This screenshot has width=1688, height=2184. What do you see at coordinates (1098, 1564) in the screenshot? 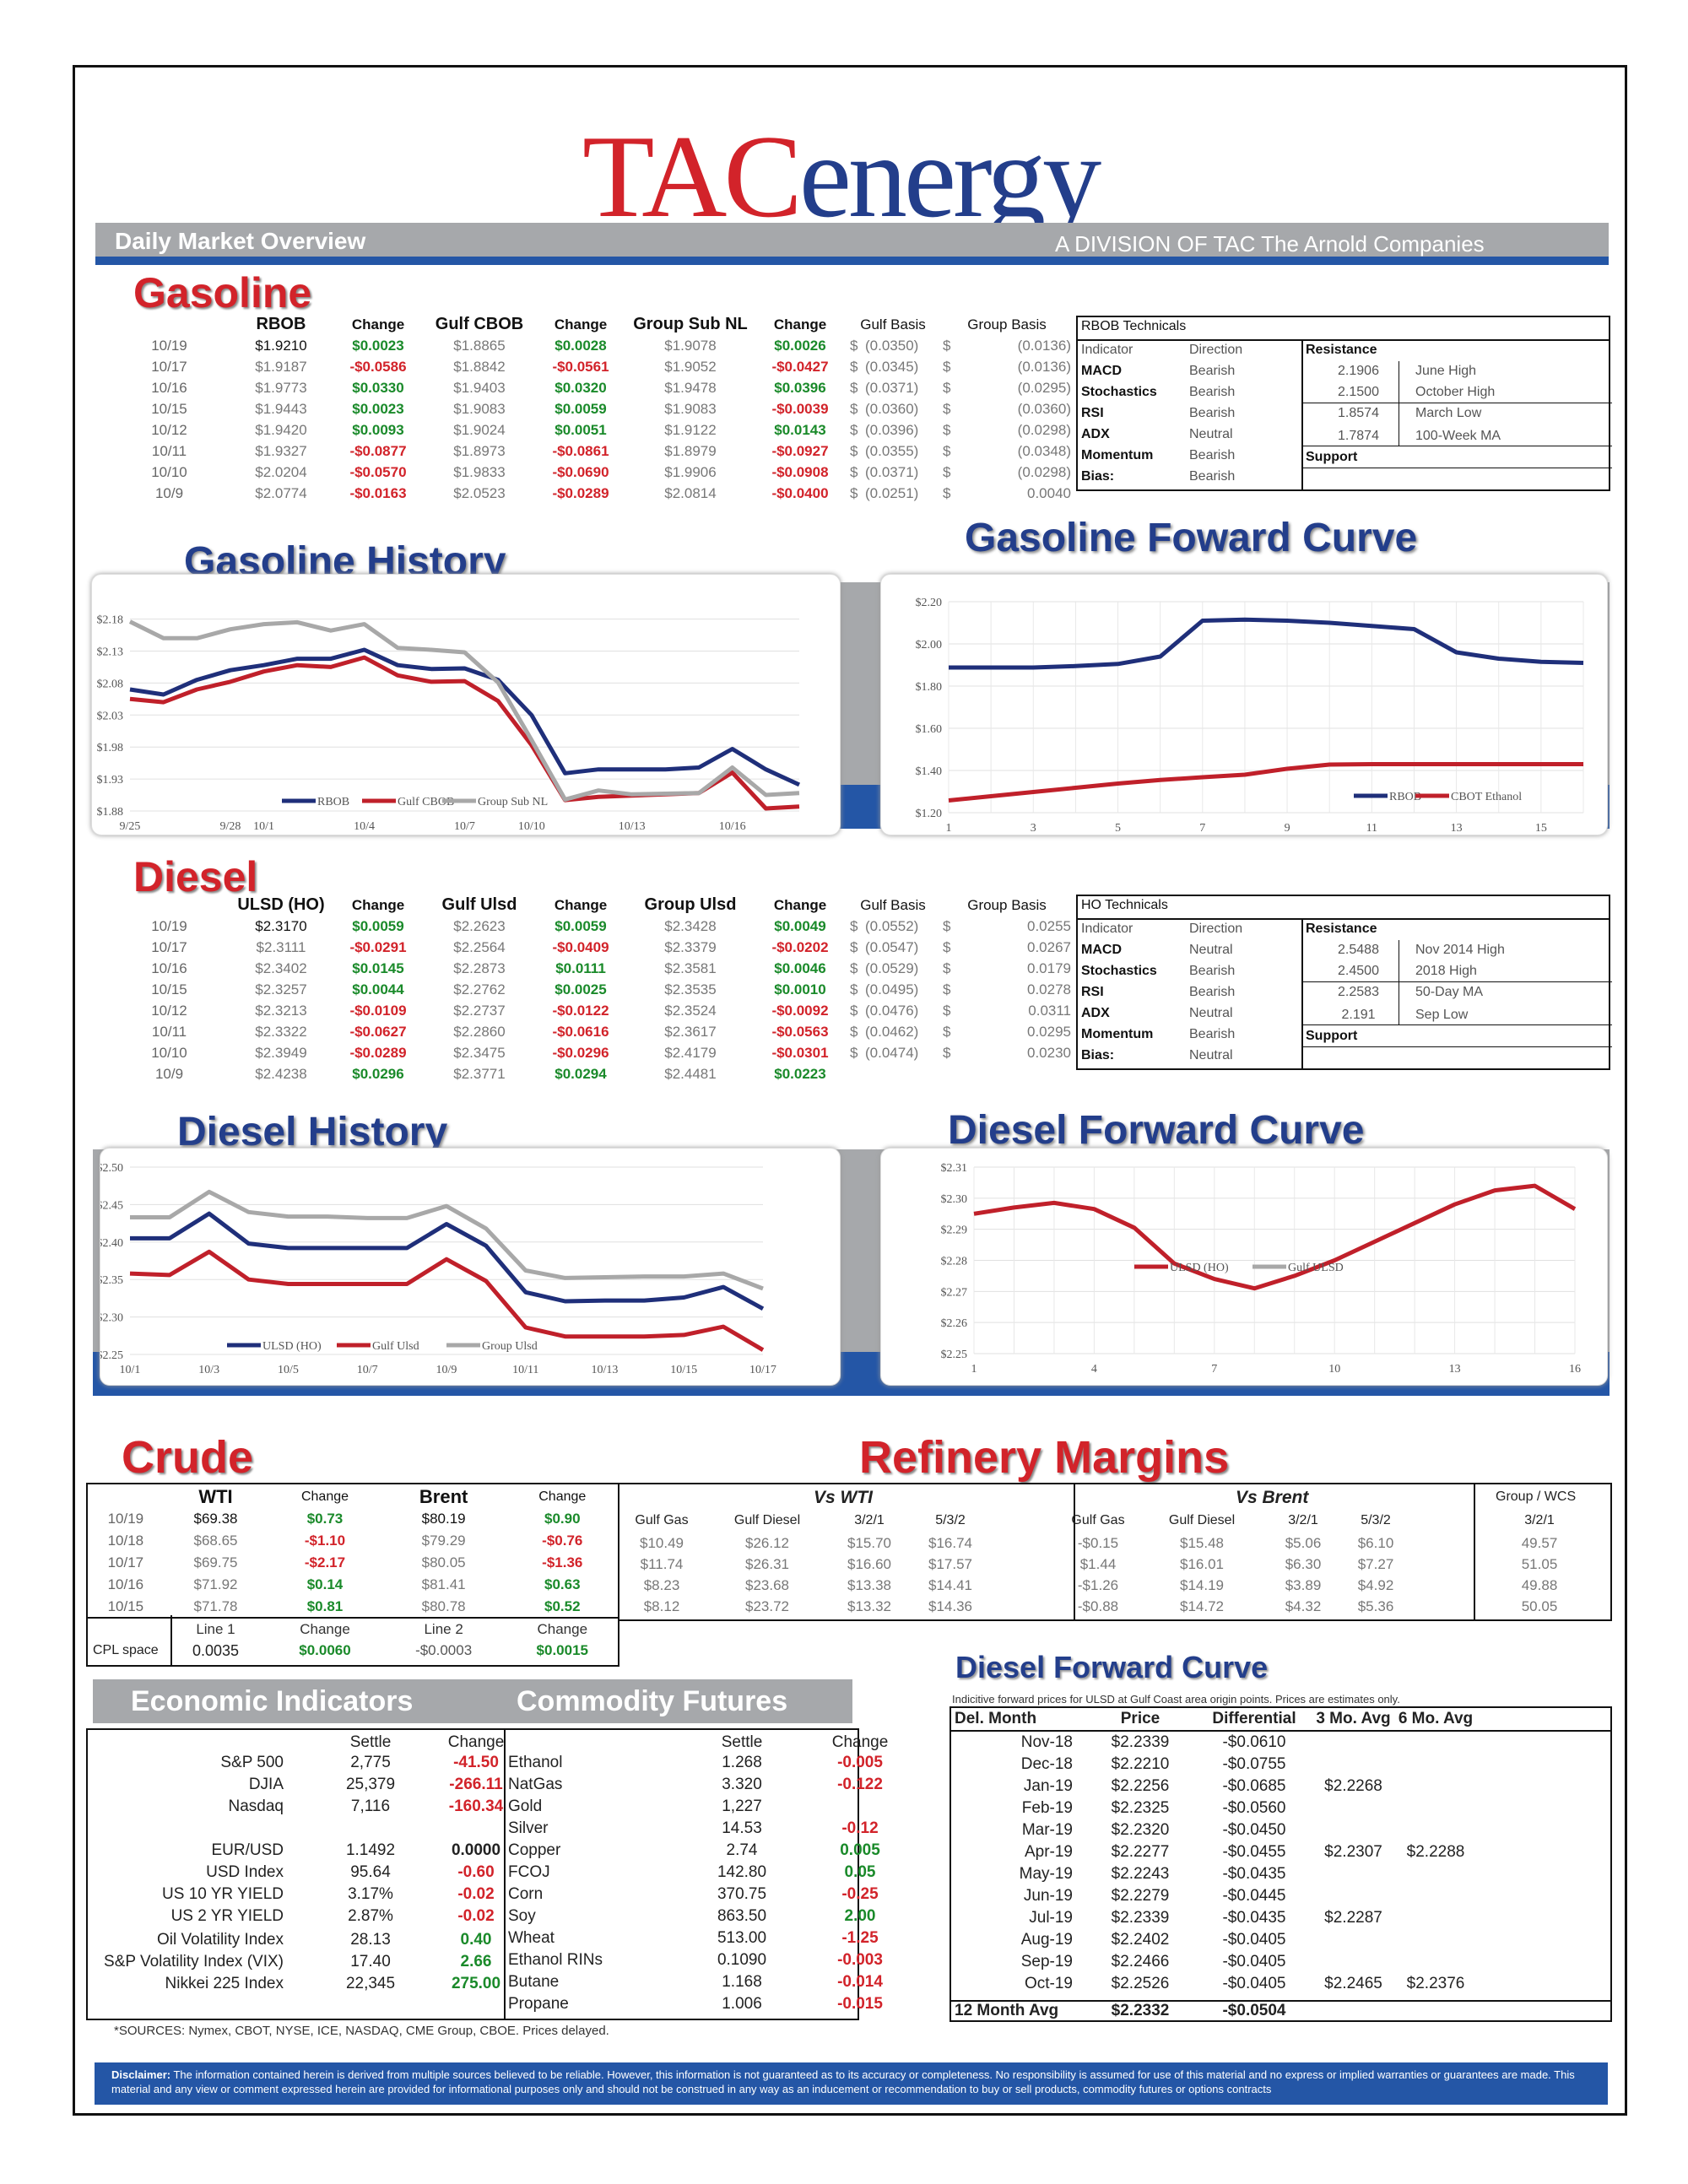
I see `margin-cell: $1.44` at bounding box center [1098, 1564].